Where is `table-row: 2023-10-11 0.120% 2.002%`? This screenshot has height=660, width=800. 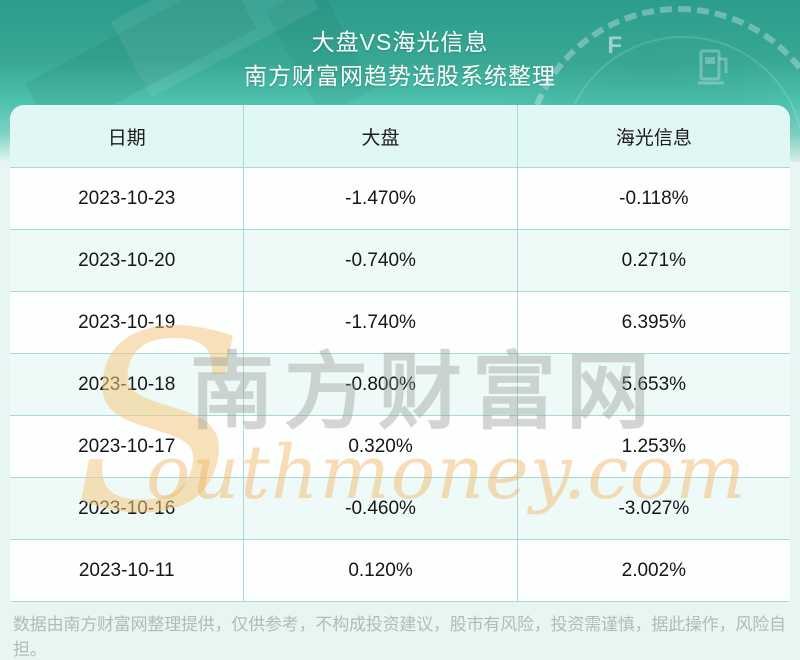 table-row: 2023-10-11 0.120% 2.002% is located at coordinates (400, 571).